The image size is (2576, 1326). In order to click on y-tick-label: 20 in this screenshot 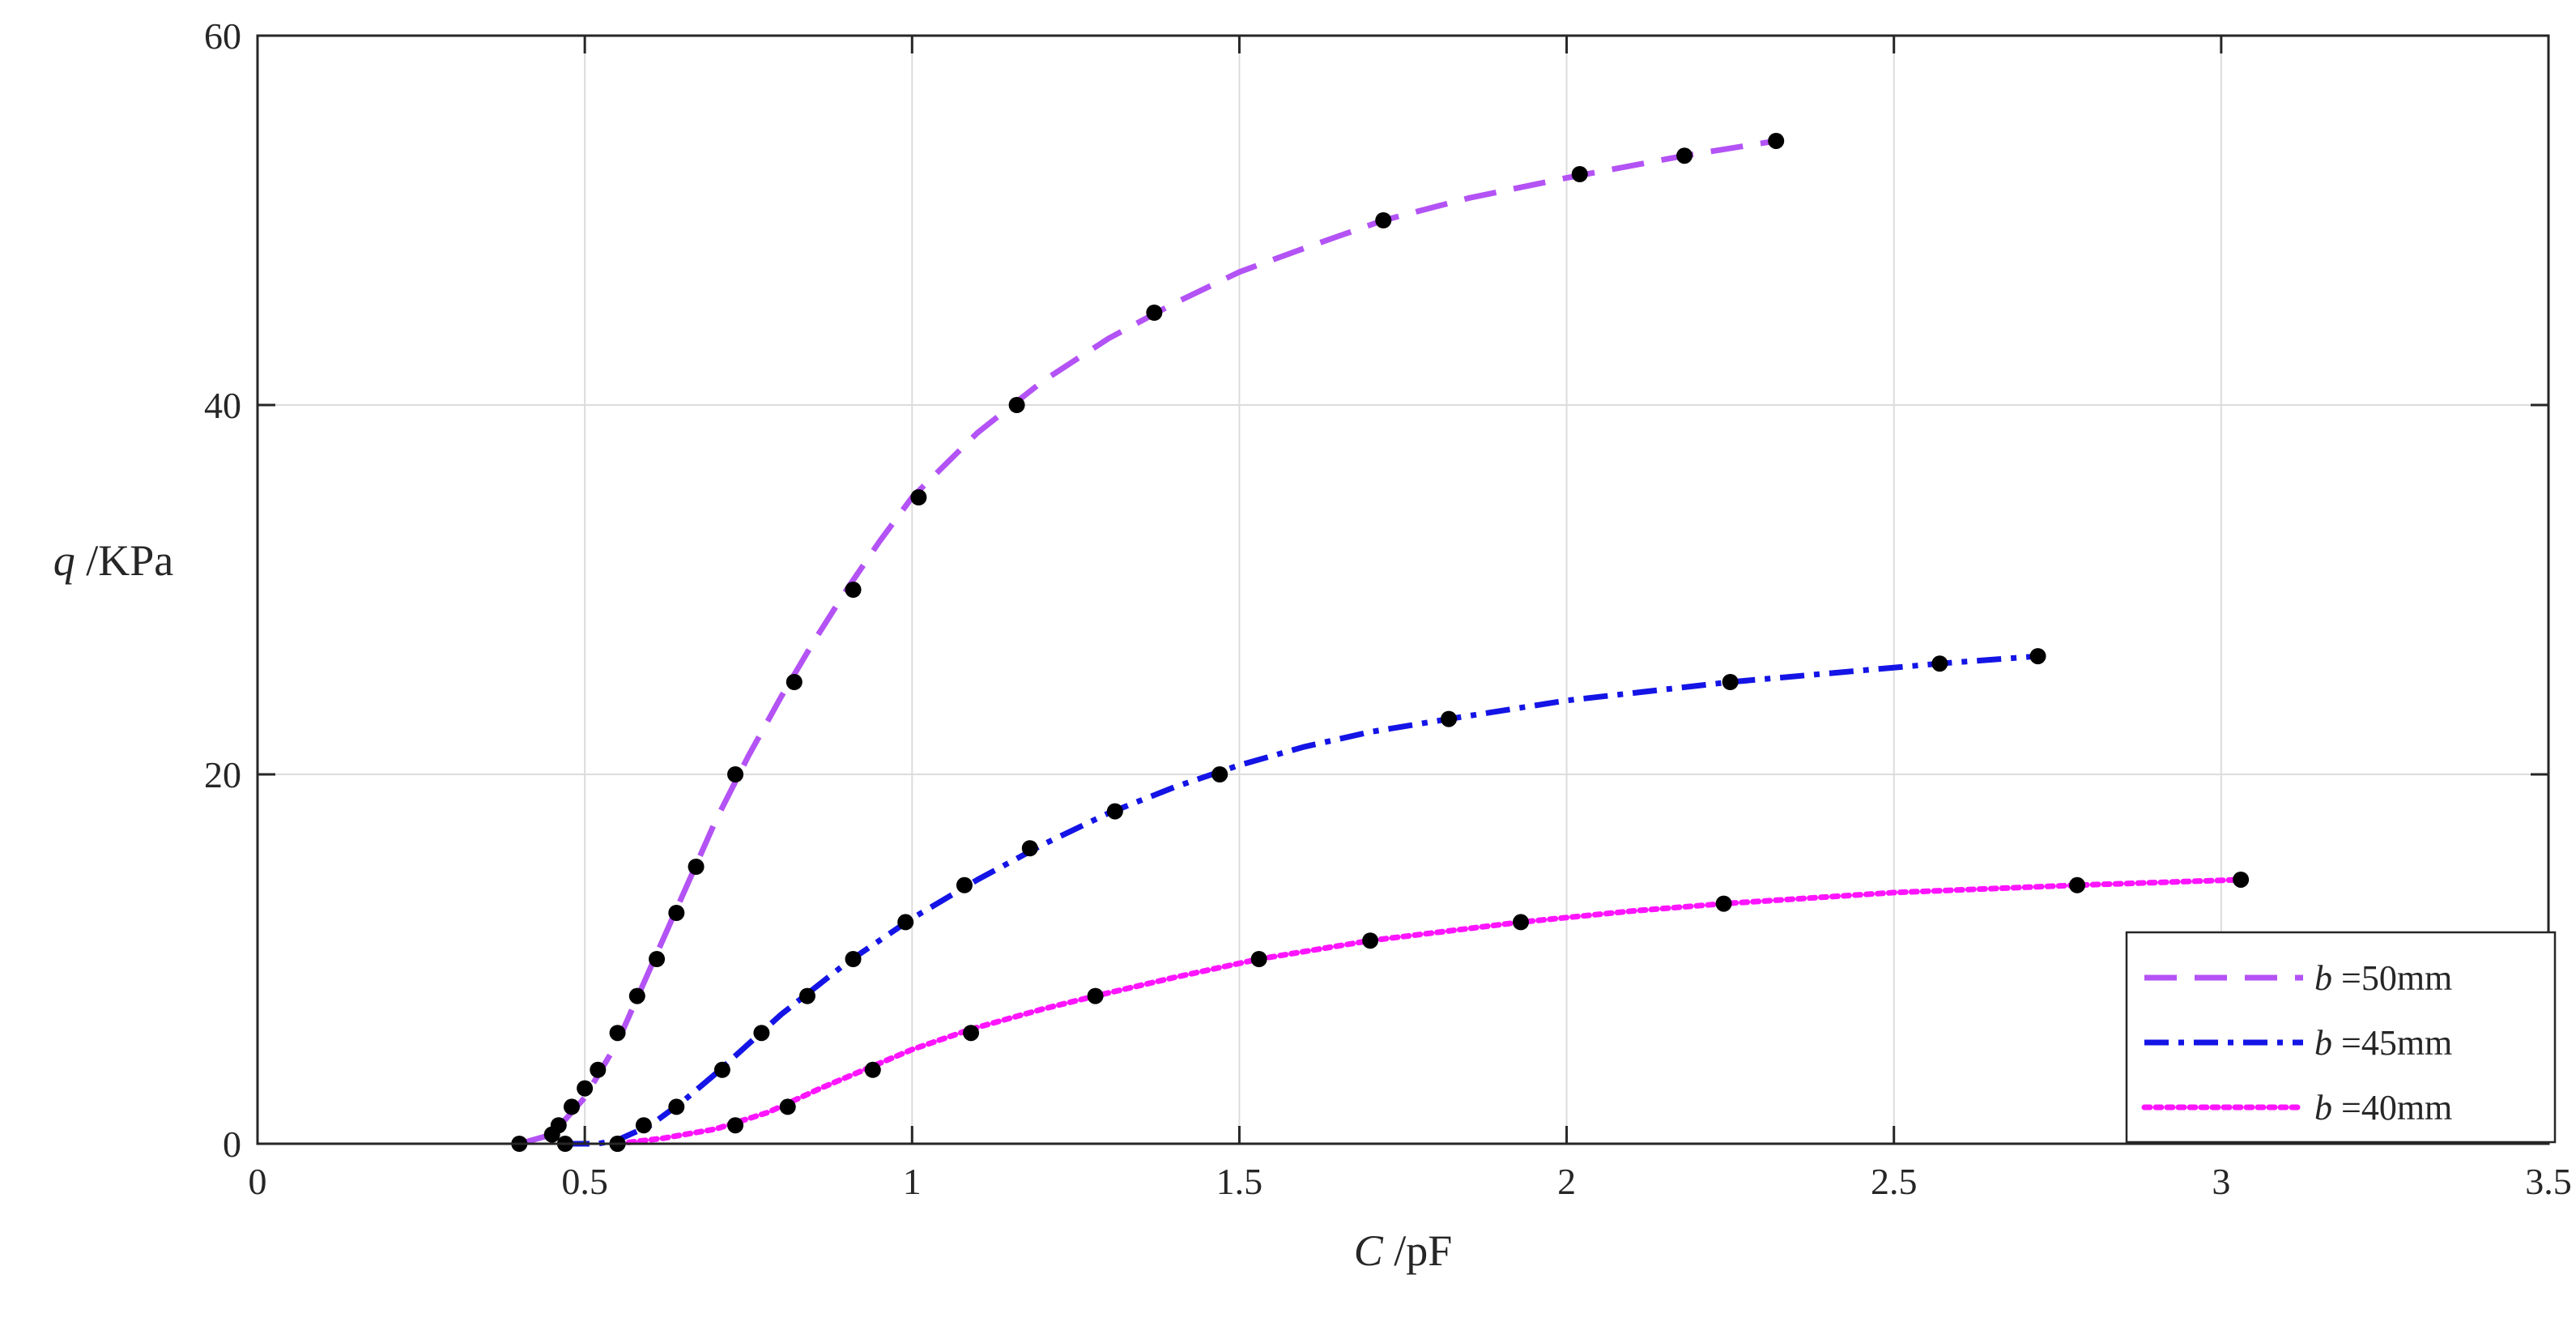, I will do `click(222, 774)`.